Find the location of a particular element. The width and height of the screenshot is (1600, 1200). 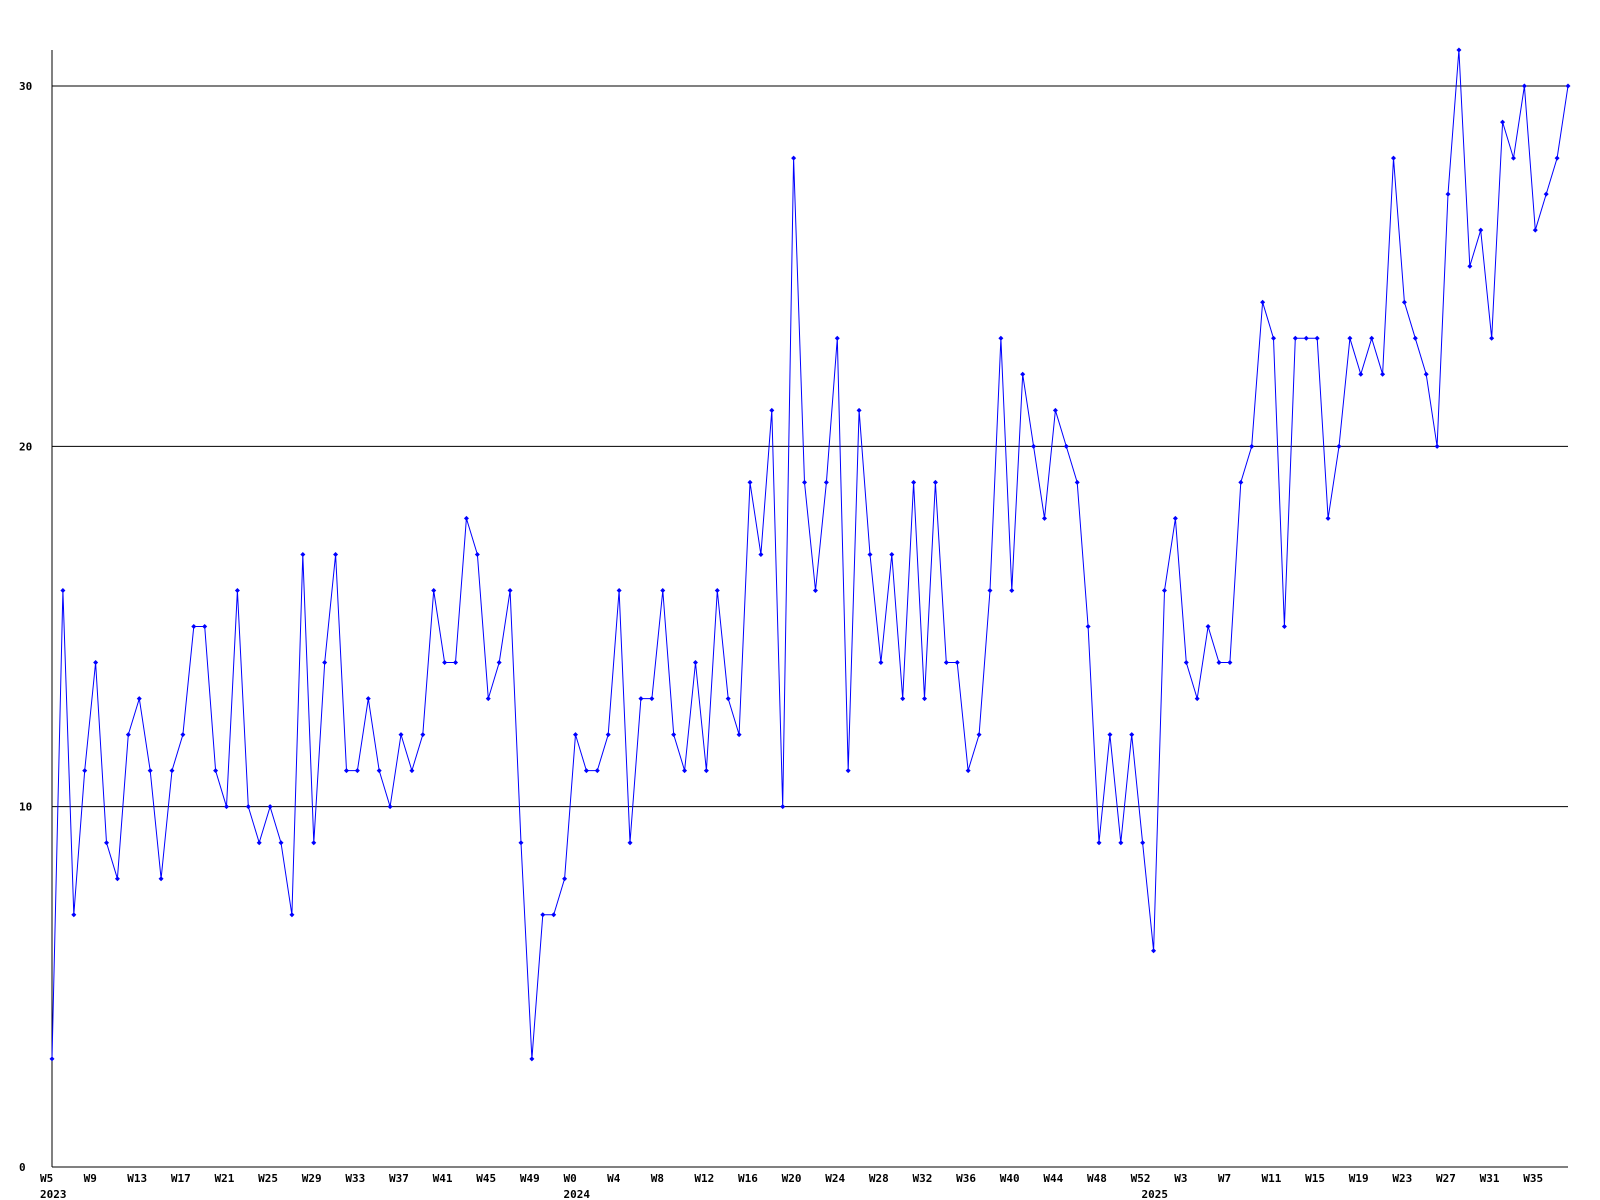

year-label: 2023 is located at coordinates (53, 1194).